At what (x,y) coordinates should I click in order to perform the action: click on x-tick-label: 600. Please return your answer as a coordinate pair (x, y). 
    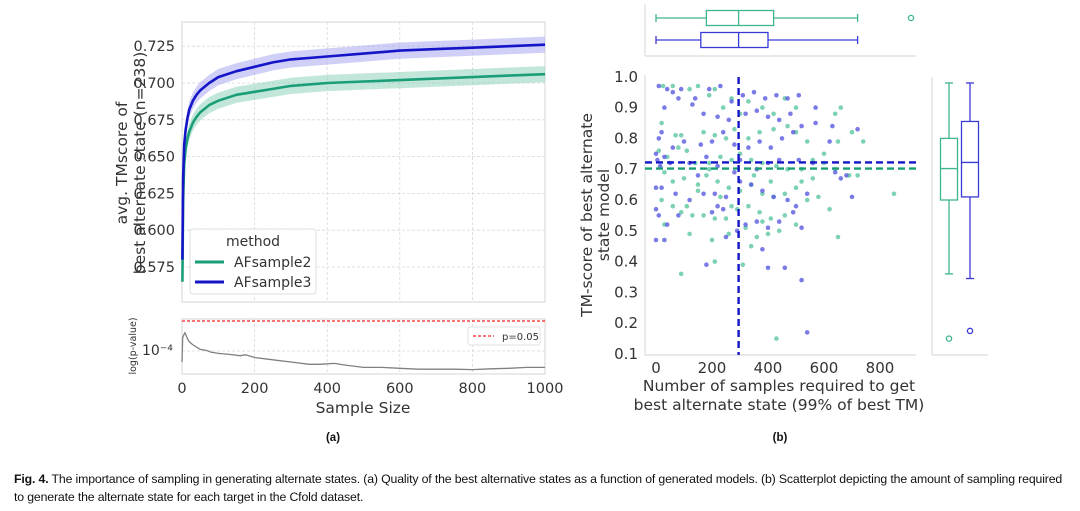
    Looking at the image, I should click on (400, 389).